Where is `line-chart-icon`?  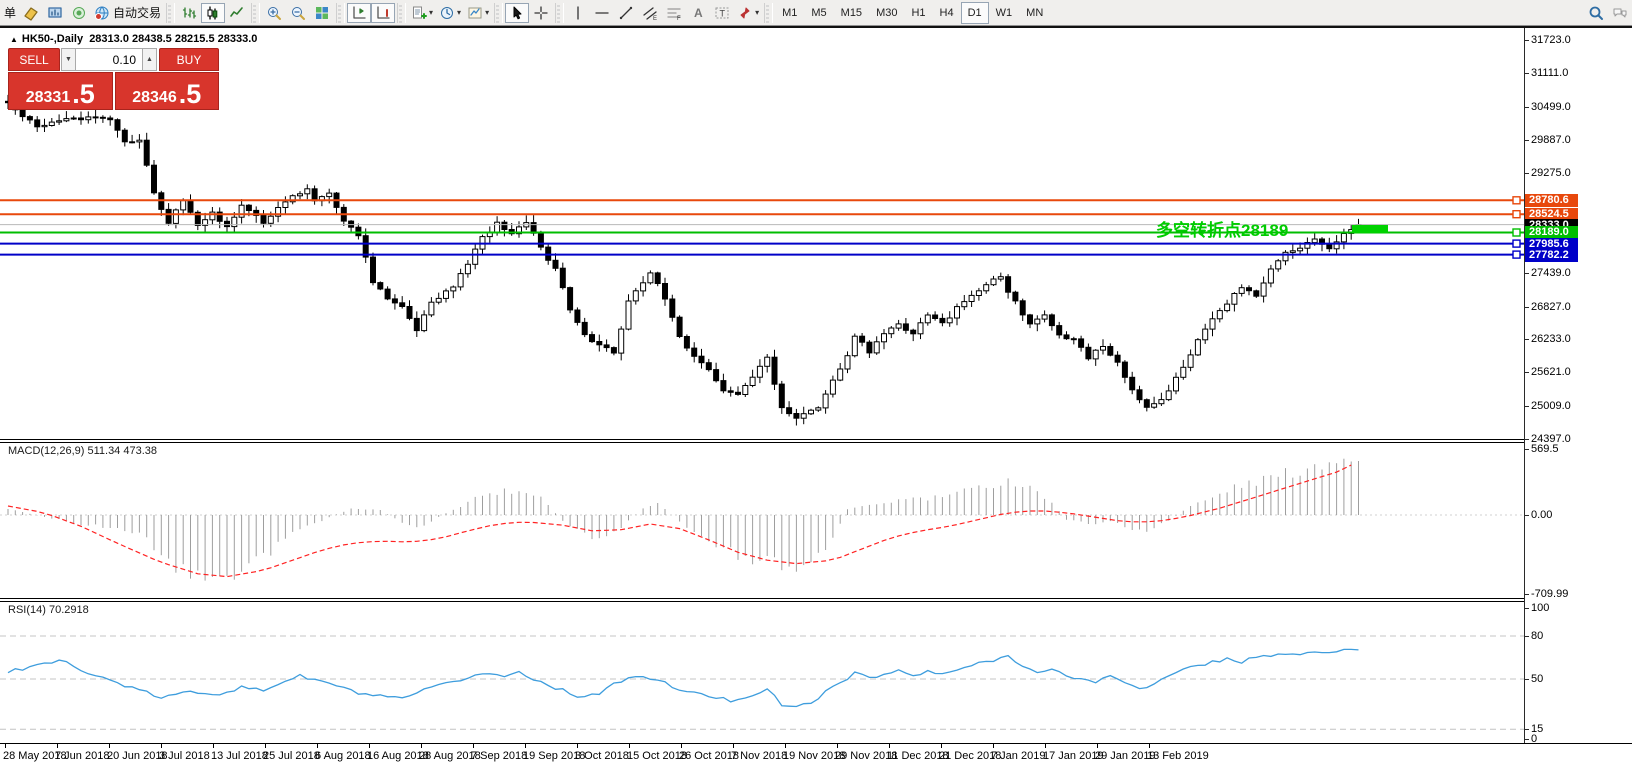 line-chart-icon is located at coordinates (237, 13).